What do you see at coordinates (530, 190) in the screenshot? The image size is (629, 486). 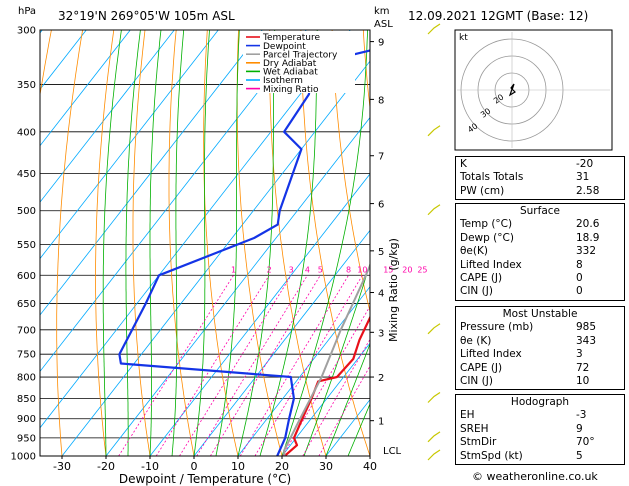 I see `index-row: PW (cm) 2.58` at bounding box center [530, 190].